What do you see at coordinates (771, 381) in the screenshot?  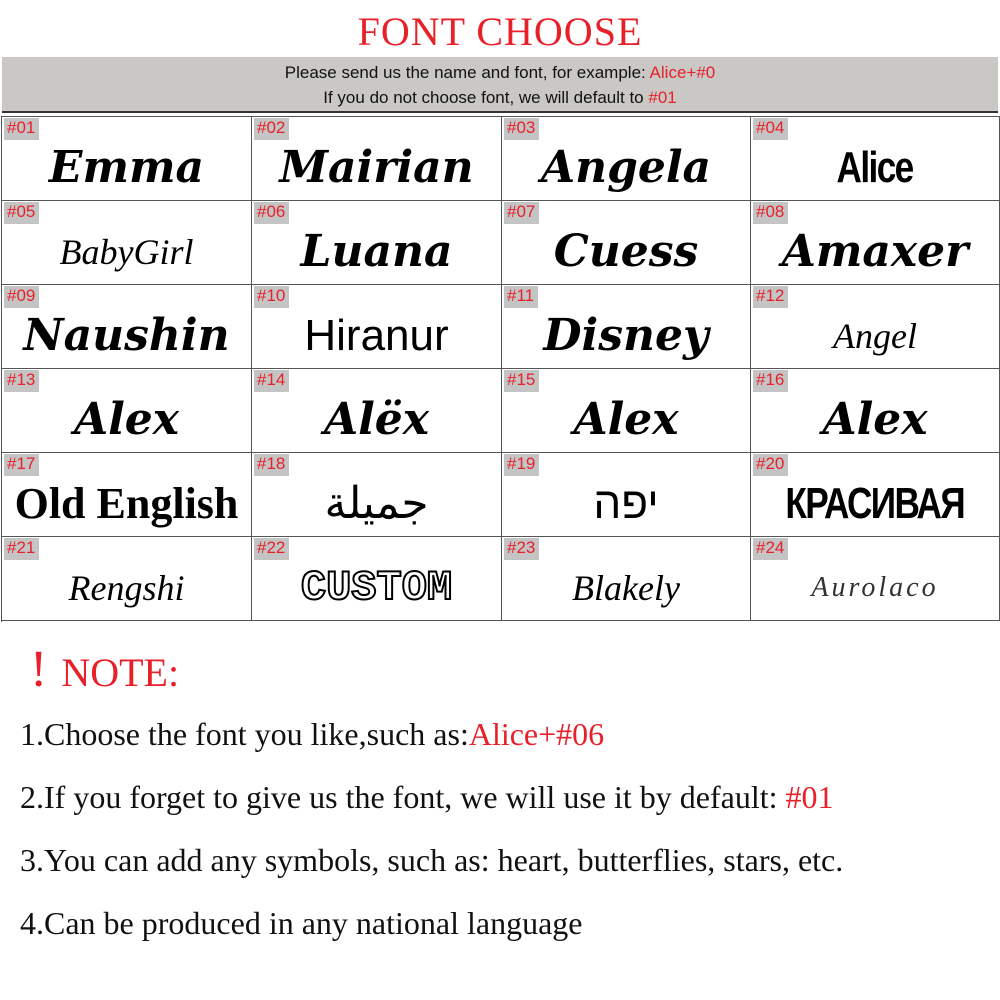 I see `font-number: #16` at bounding box center [771, 381].